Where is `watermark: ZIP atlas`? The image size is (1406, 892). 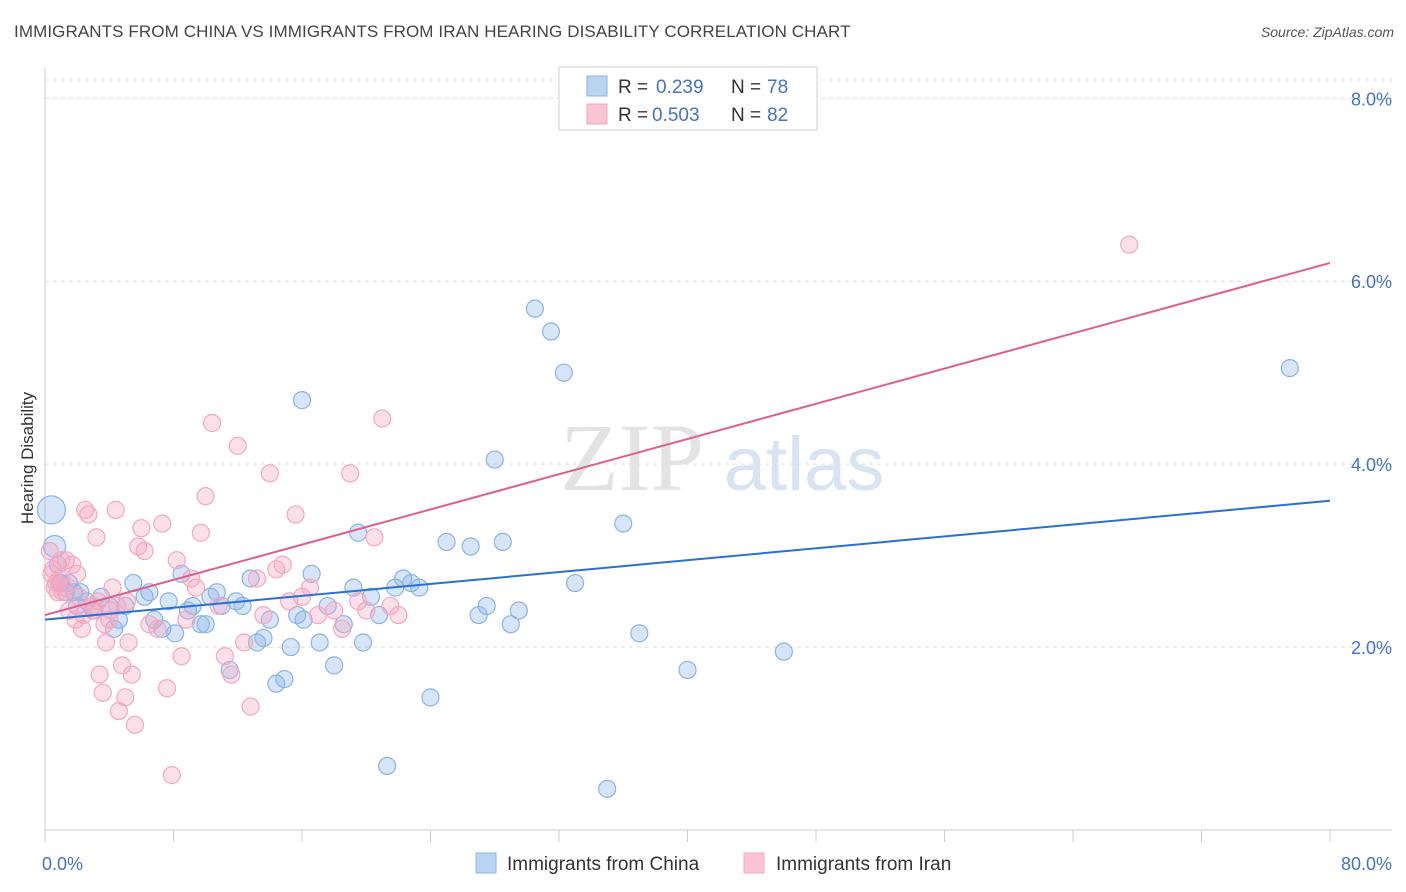 watermark: ZIP atlas is located at coordinates (722, 457).